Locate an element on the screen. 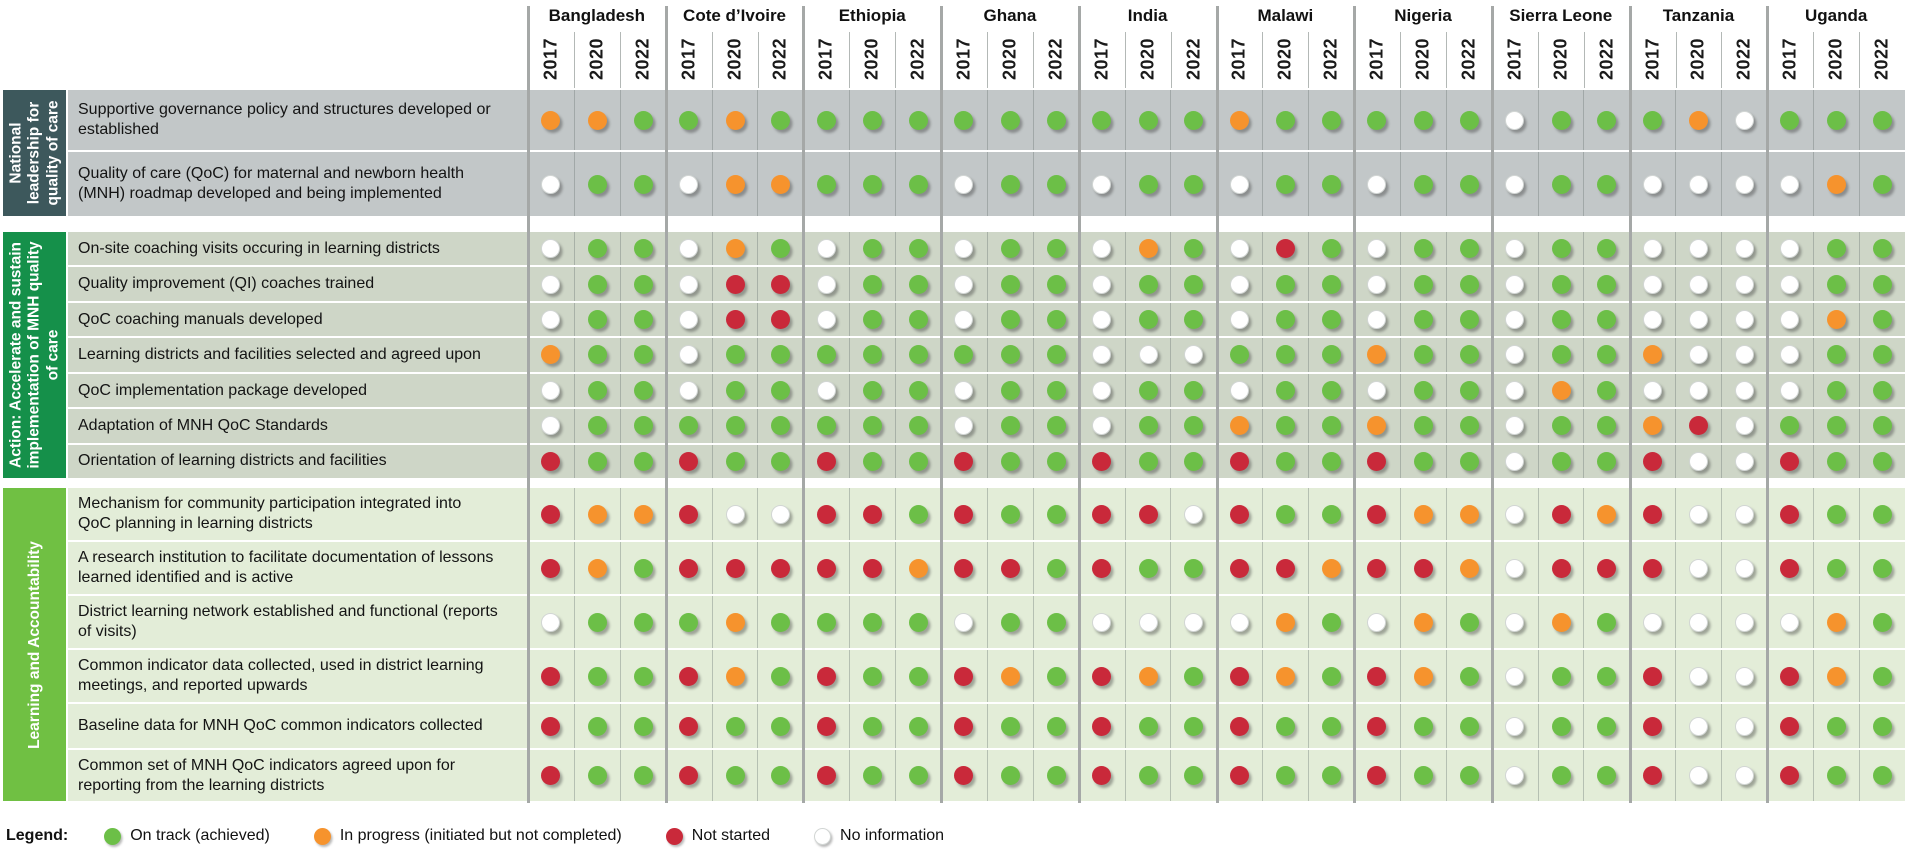 The width and height of the screenshot is (1905, 853). year-label: 2020 is located at coordinates (1422, 59).